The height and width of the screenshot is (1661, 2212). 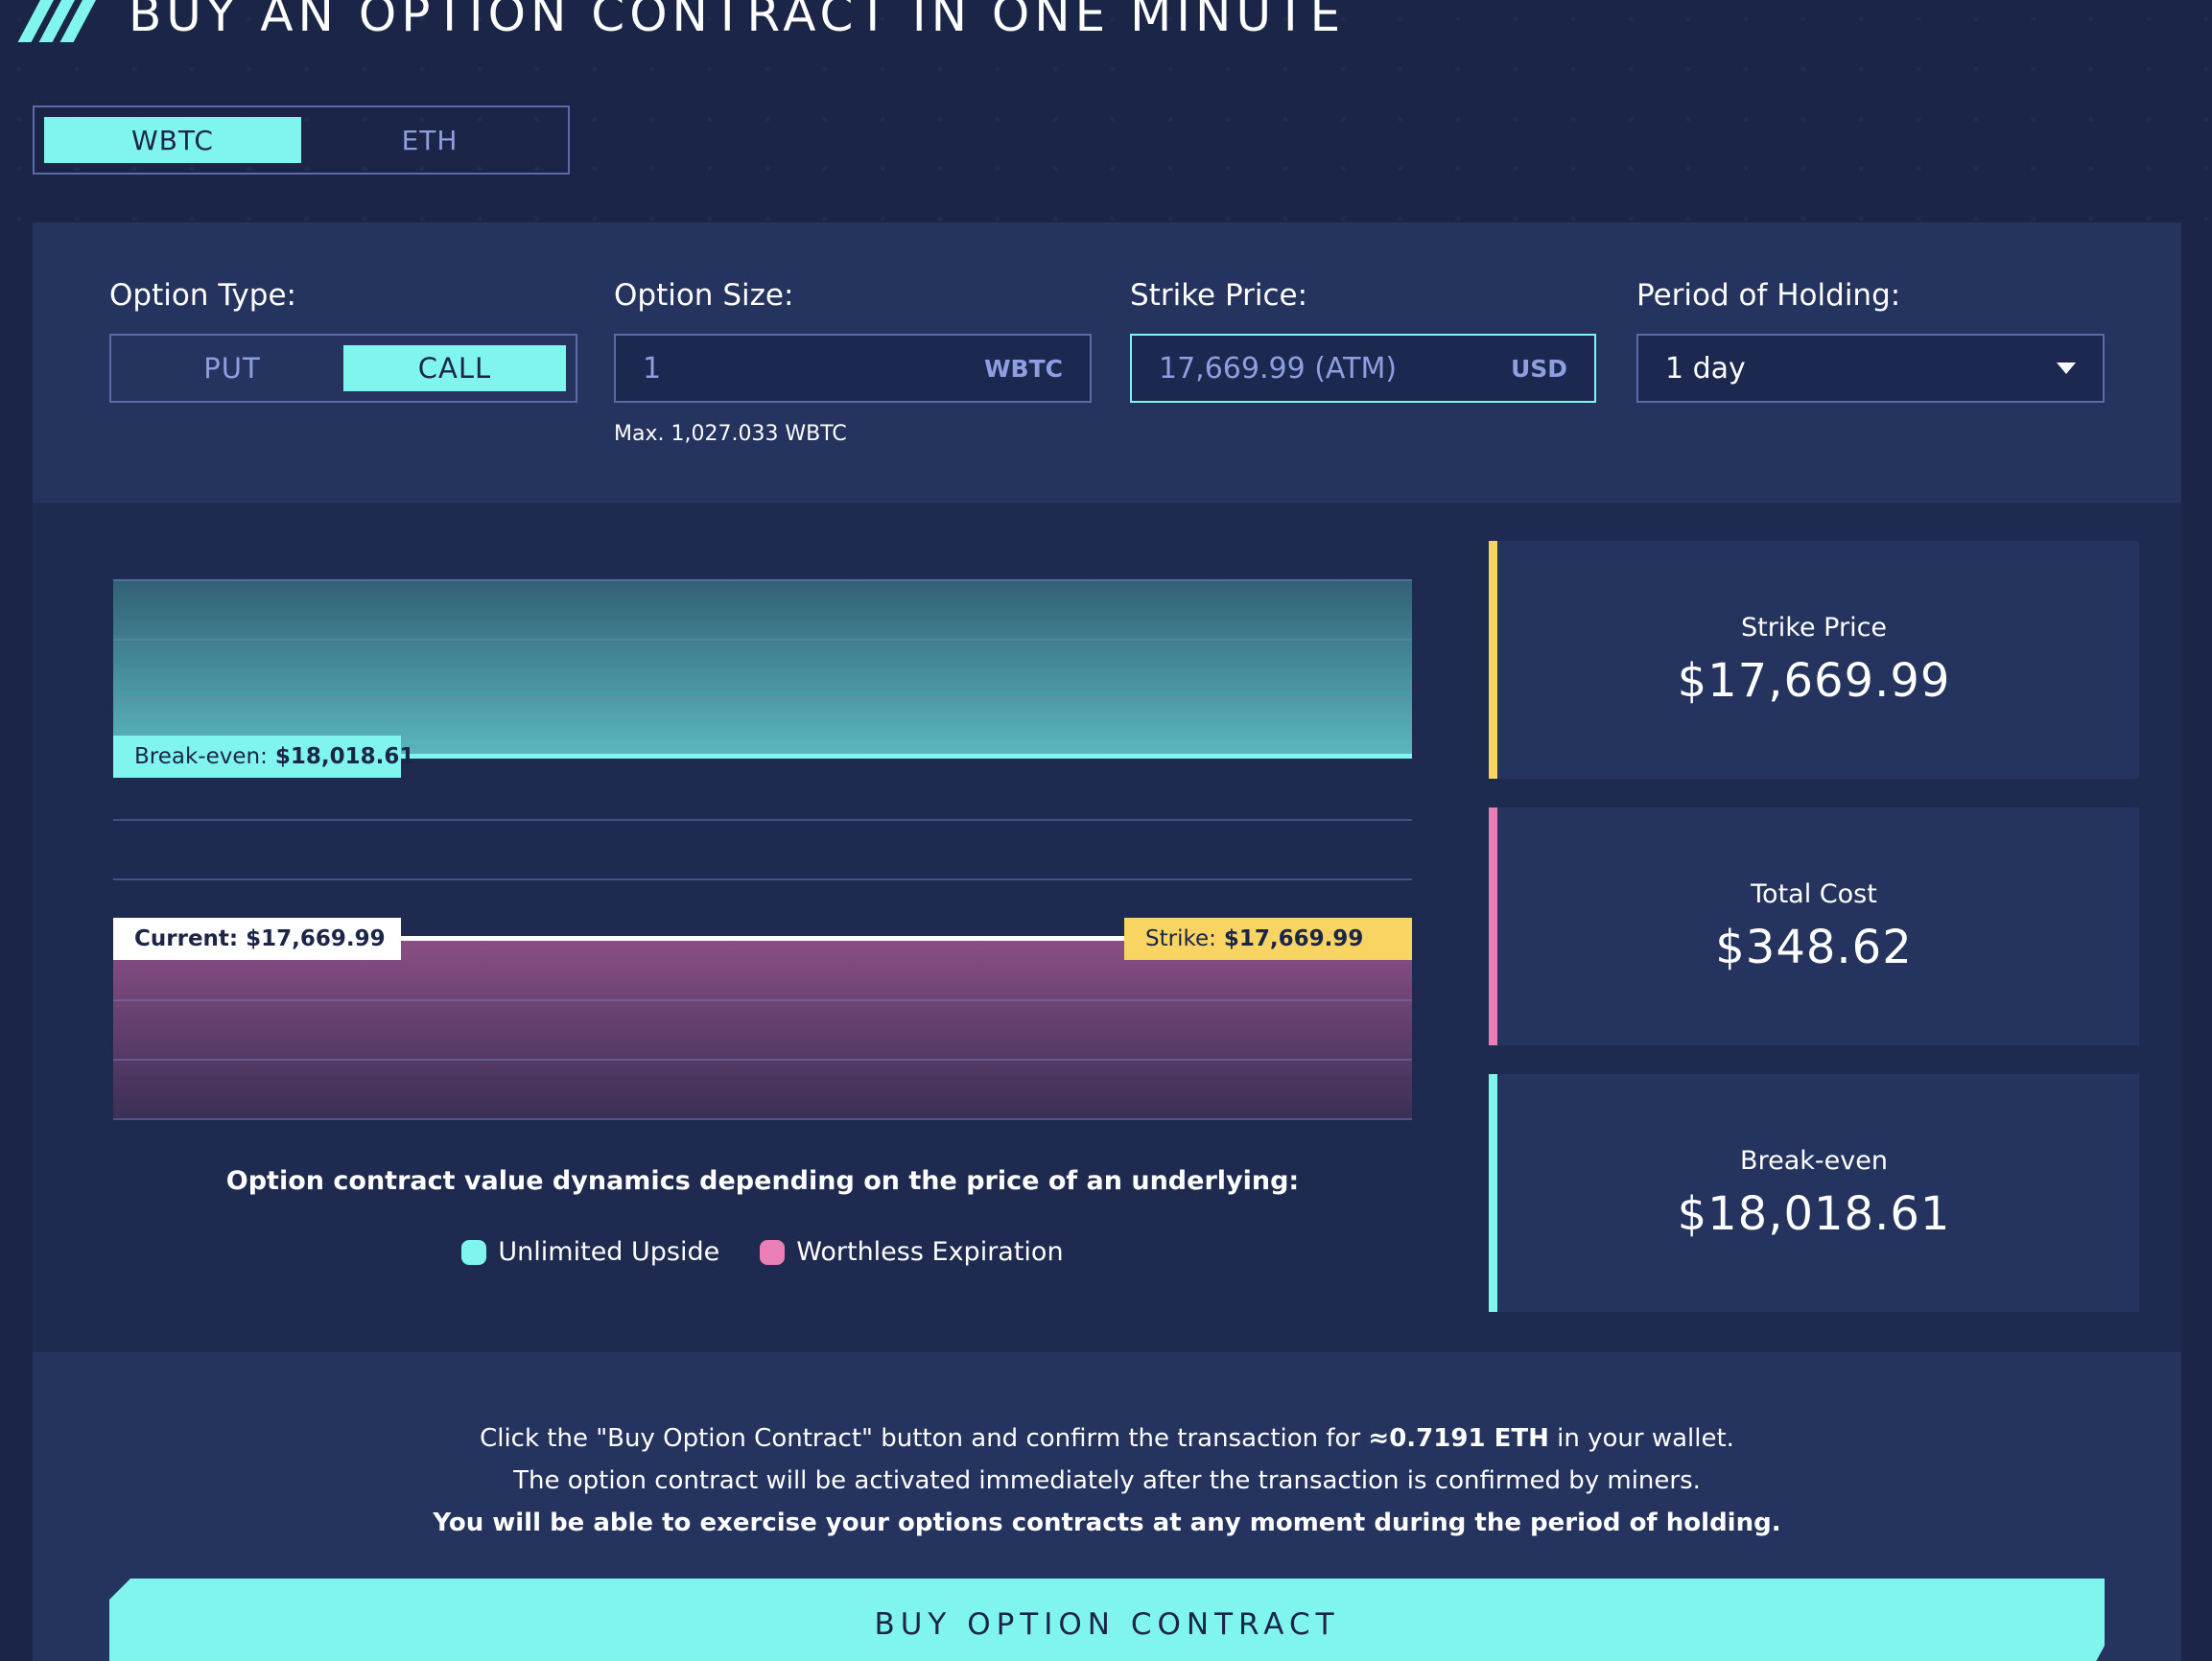 What do you see at coordinates (1814, 1160) in the screenshot?
I see `stat-label: Break-even` at bounding box center [1814, 1160].